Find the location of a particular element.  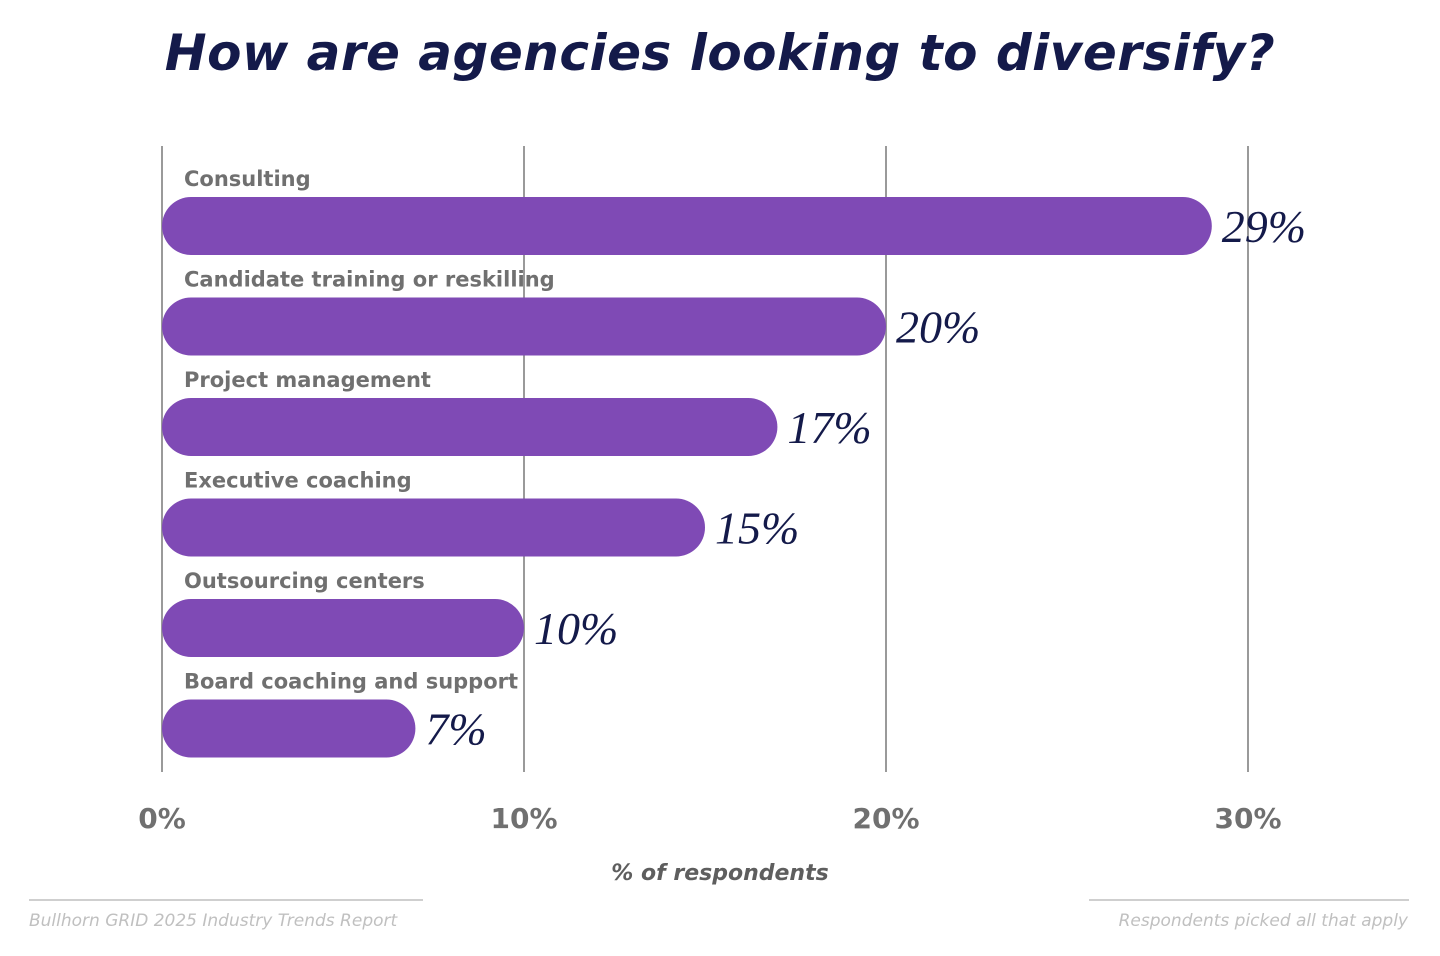

data-label: 20% is located at coordinates (938, 327).